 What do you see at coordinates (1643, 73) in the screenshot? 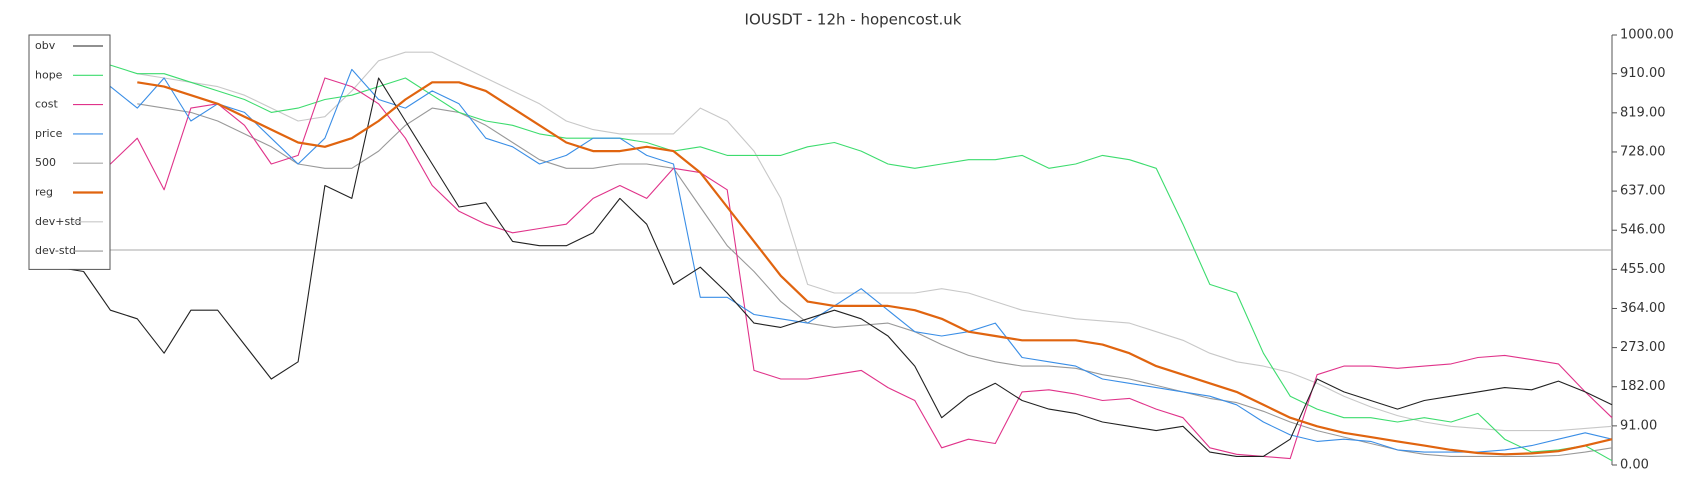
I see `y-tick-label: 910.00` at bounding box center [1643, 73].